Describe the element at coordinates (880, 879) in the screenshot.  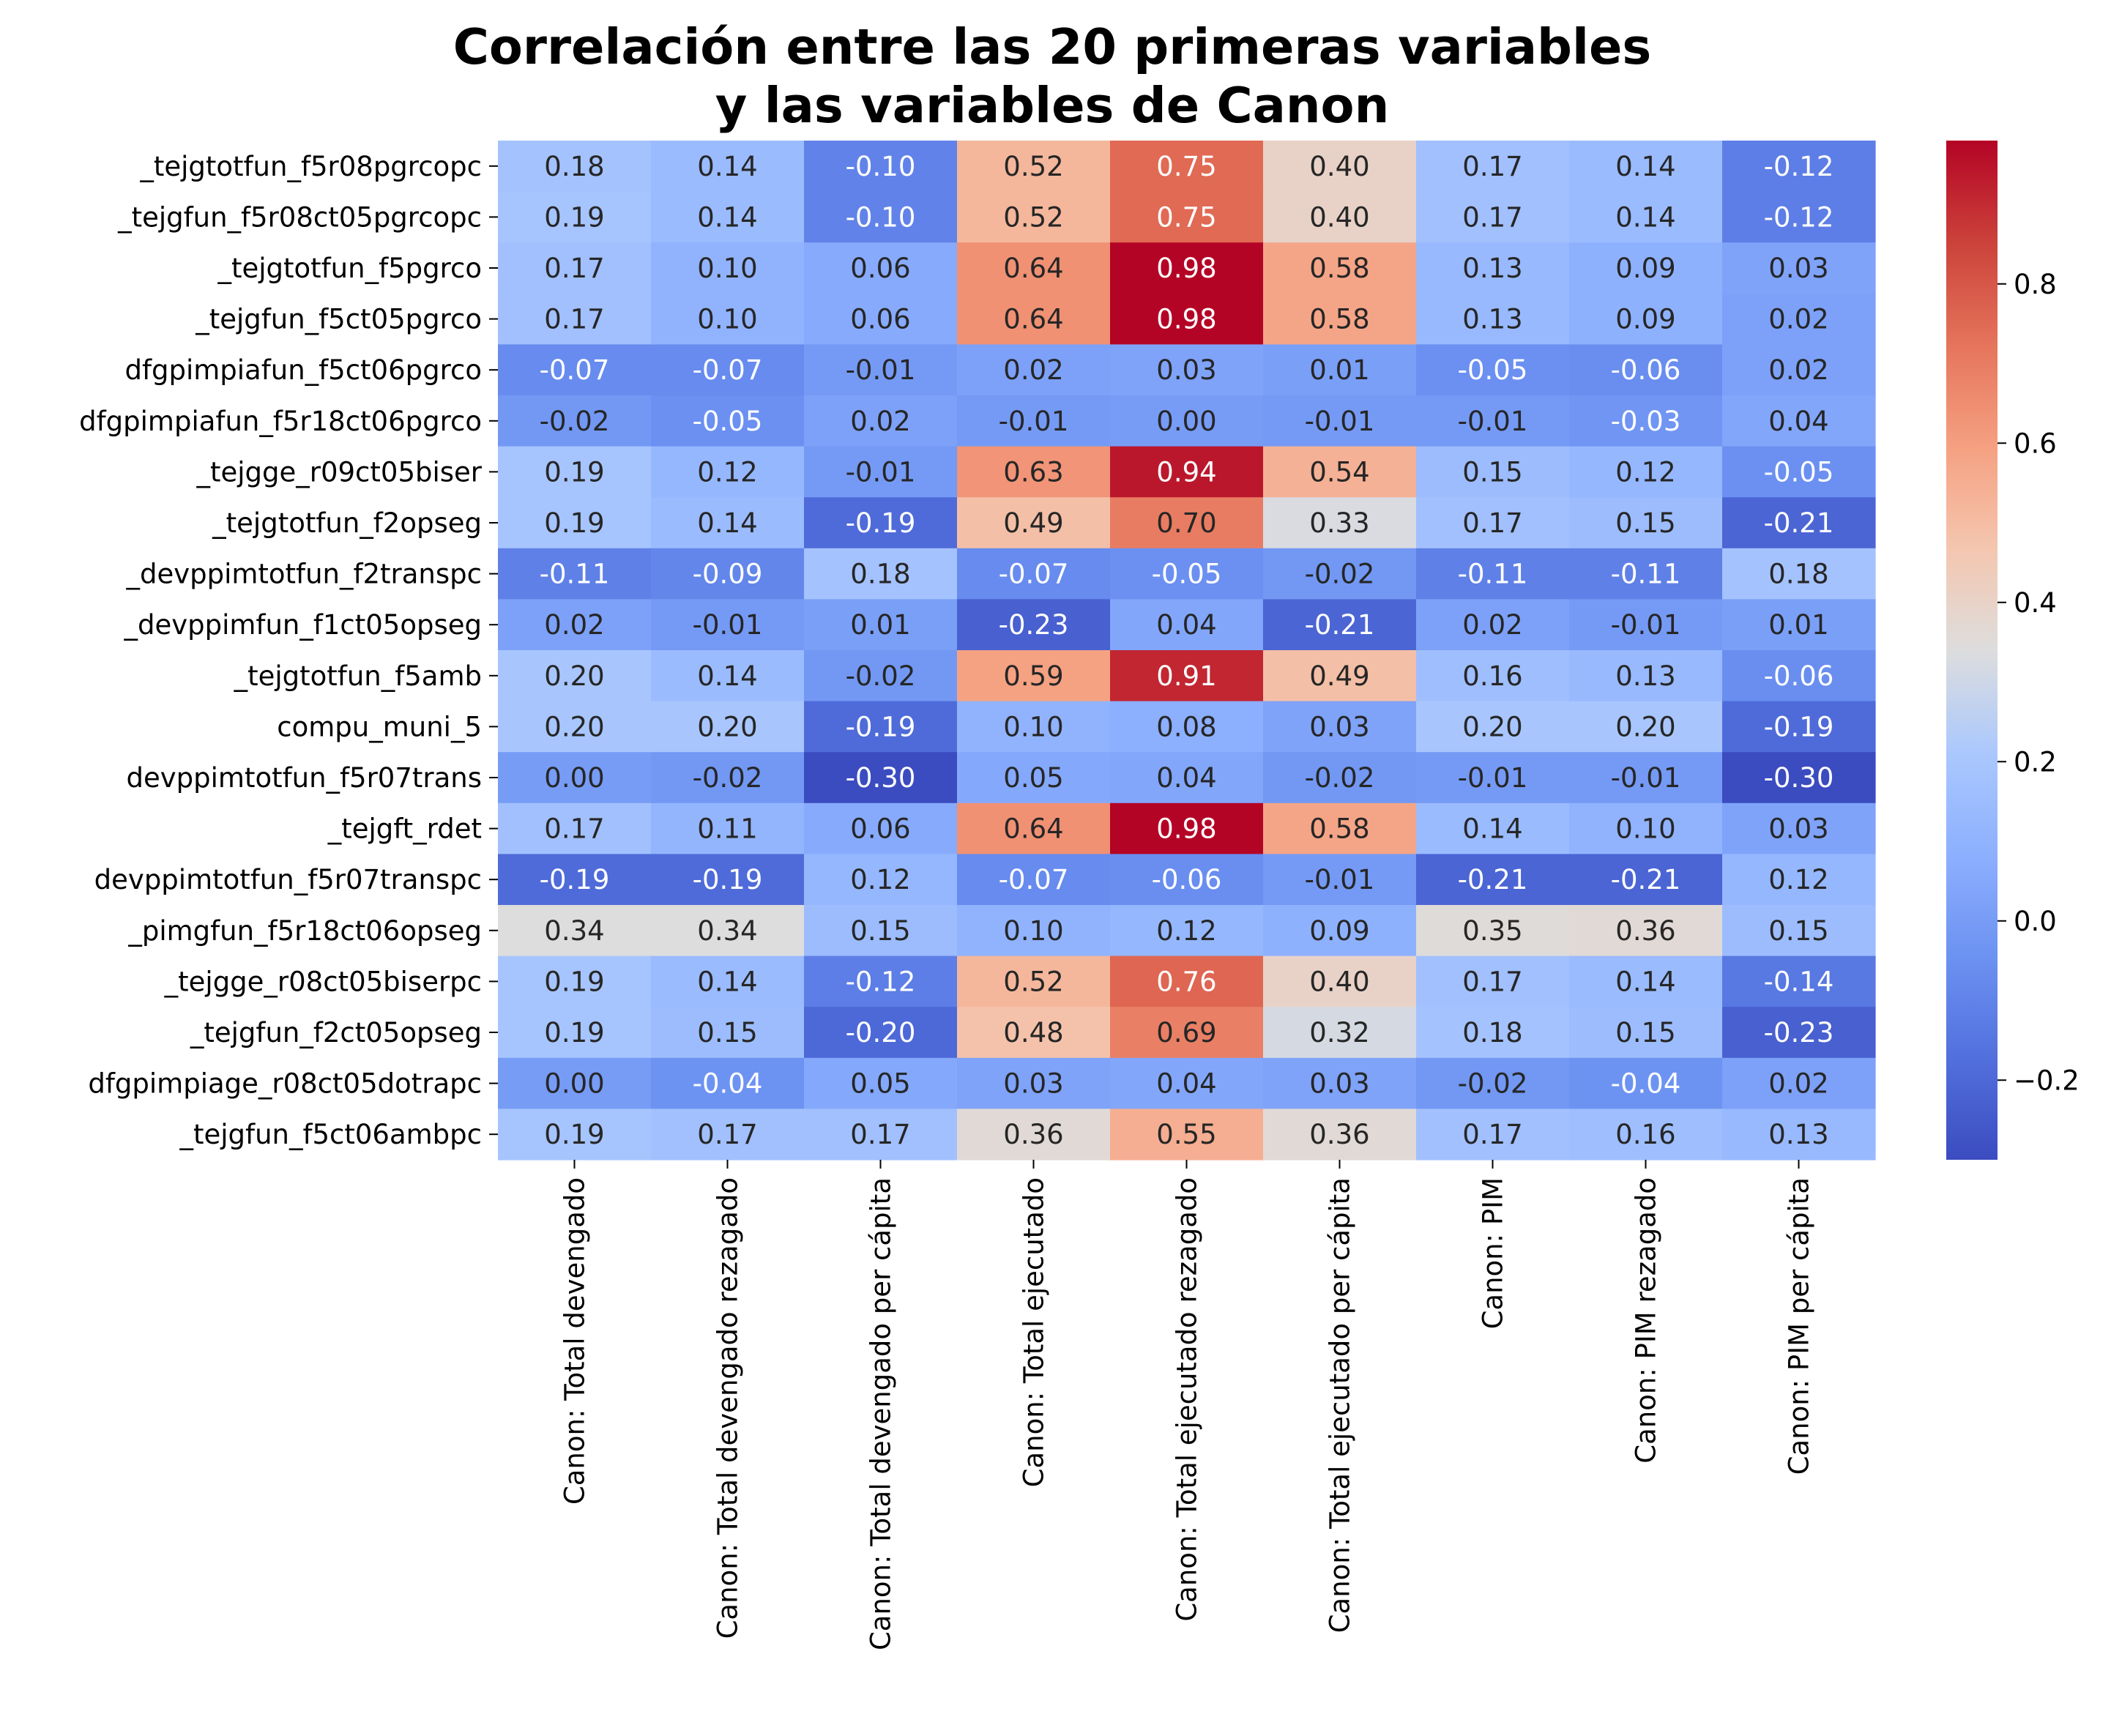
I see `cell-value-label: 0.12` at that location.